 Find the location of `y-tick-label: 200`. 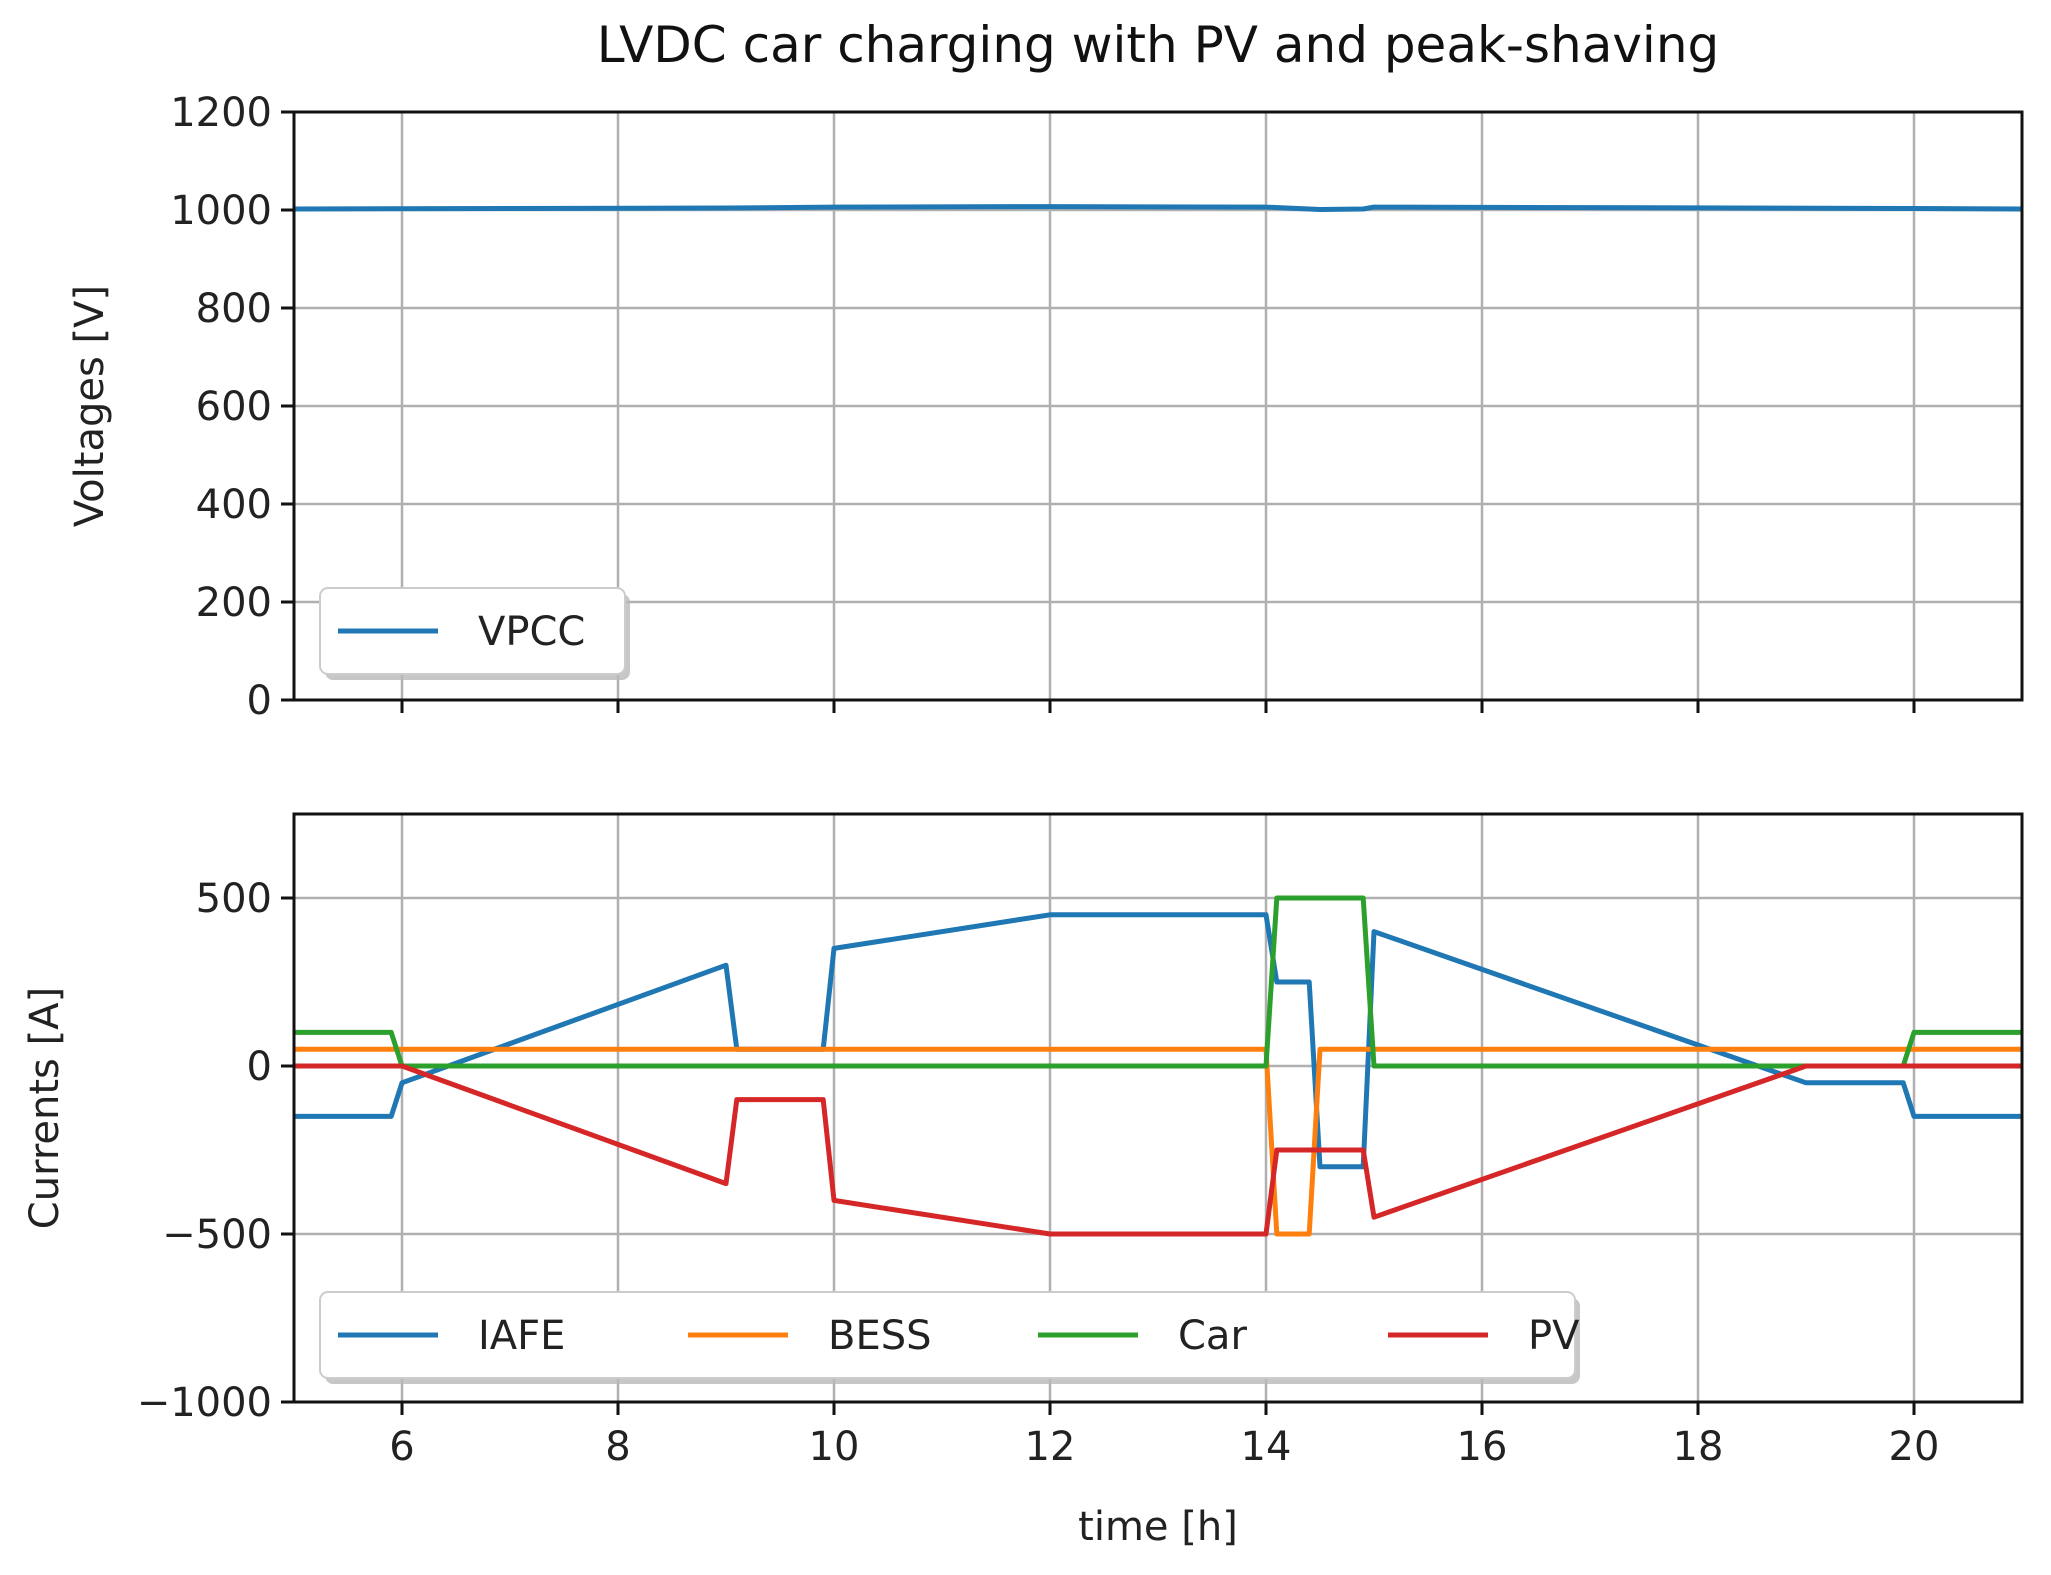

y-tick-label: 200 is located at coordinates (234, 603).